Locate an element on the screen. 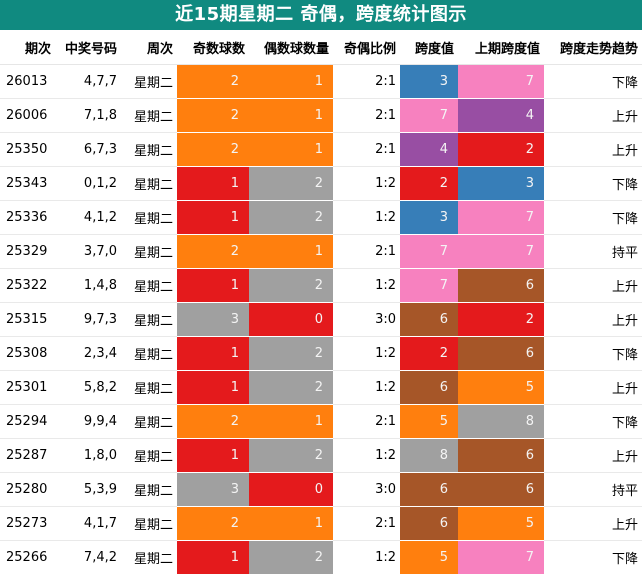  cell-trend: 持平 is located at coordinates (593, 251).